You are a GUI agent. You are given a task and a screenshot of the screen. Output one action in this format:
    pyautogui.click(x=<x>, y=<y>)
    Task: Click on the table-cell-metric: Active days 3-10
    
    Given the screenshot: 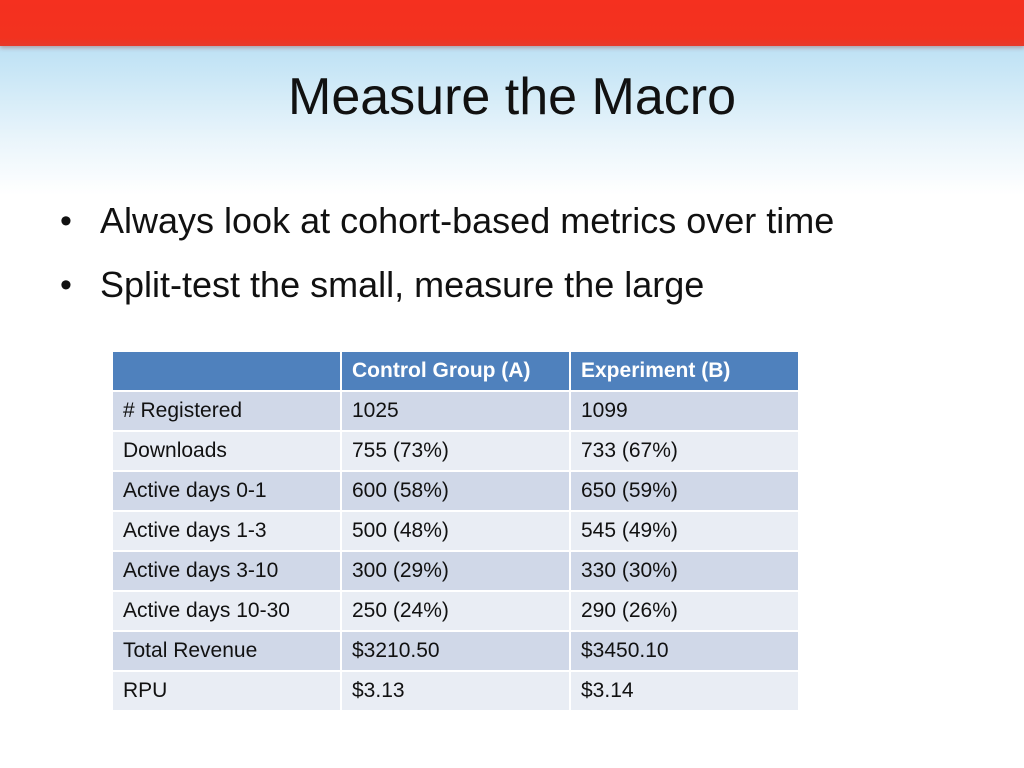 What is the action you would take?
    pyautogui.click(x=226, y=571)
    